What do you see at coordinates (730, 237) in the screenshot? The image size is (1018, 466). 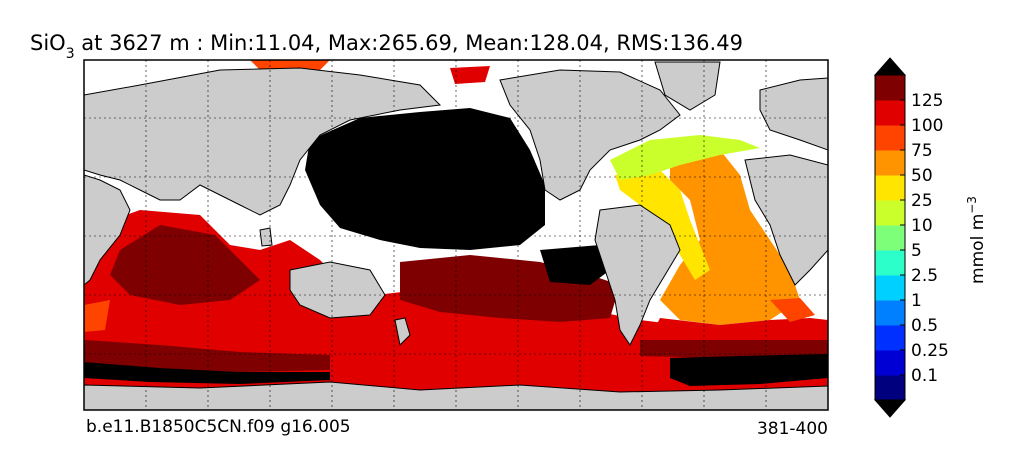 I see `atlantic-orange` at bounding box center [730, 237].